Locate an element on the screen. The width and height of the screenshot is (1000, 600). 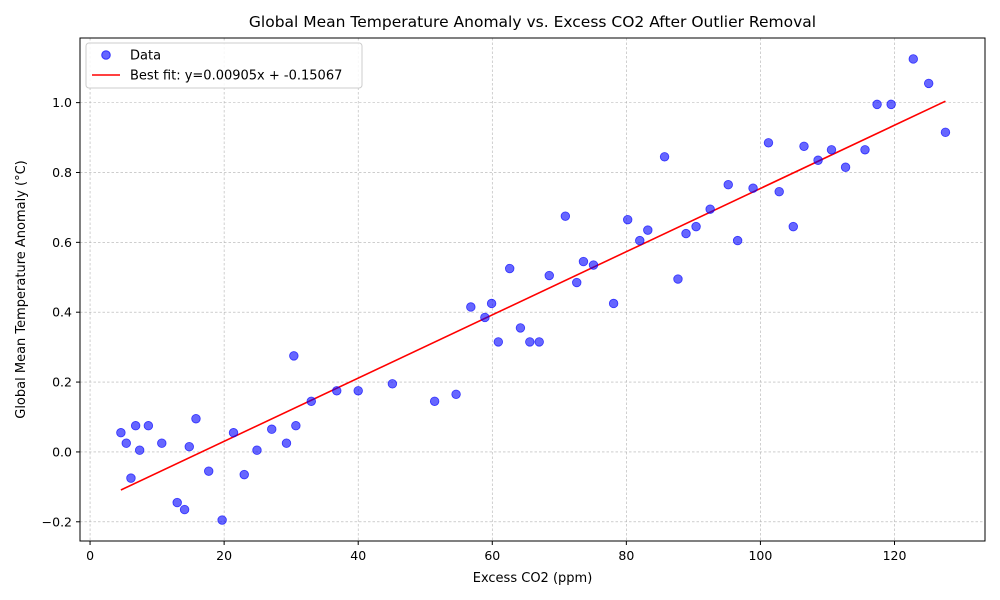
y-tick-label: 0.8 is located at coordinates (62, 172).